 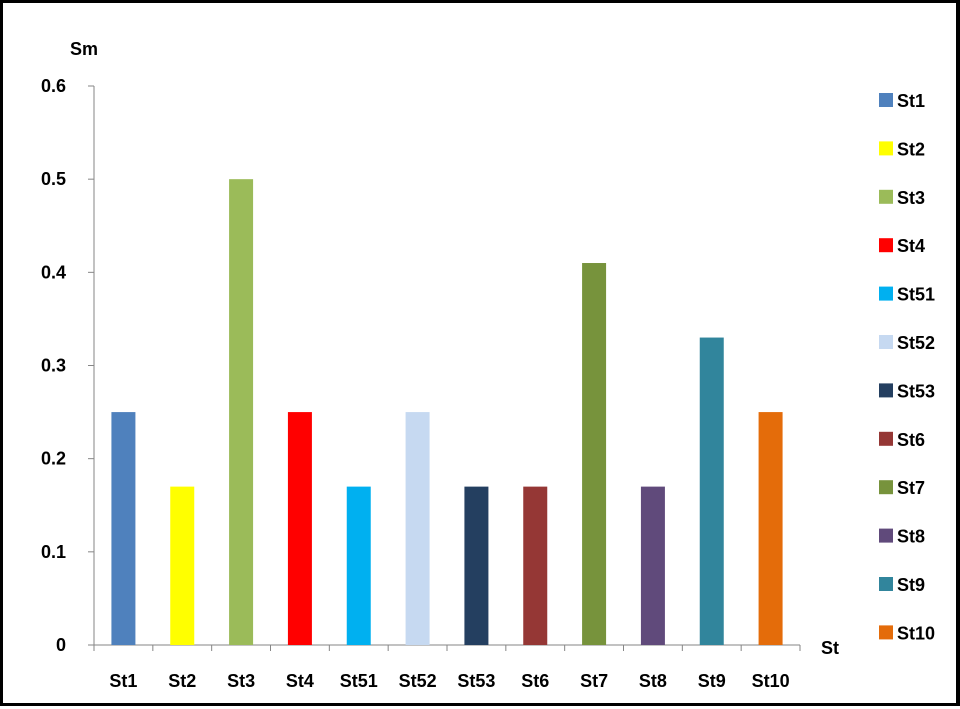 I want to click on x-tick-label: St53, so click(x=476, y=681).